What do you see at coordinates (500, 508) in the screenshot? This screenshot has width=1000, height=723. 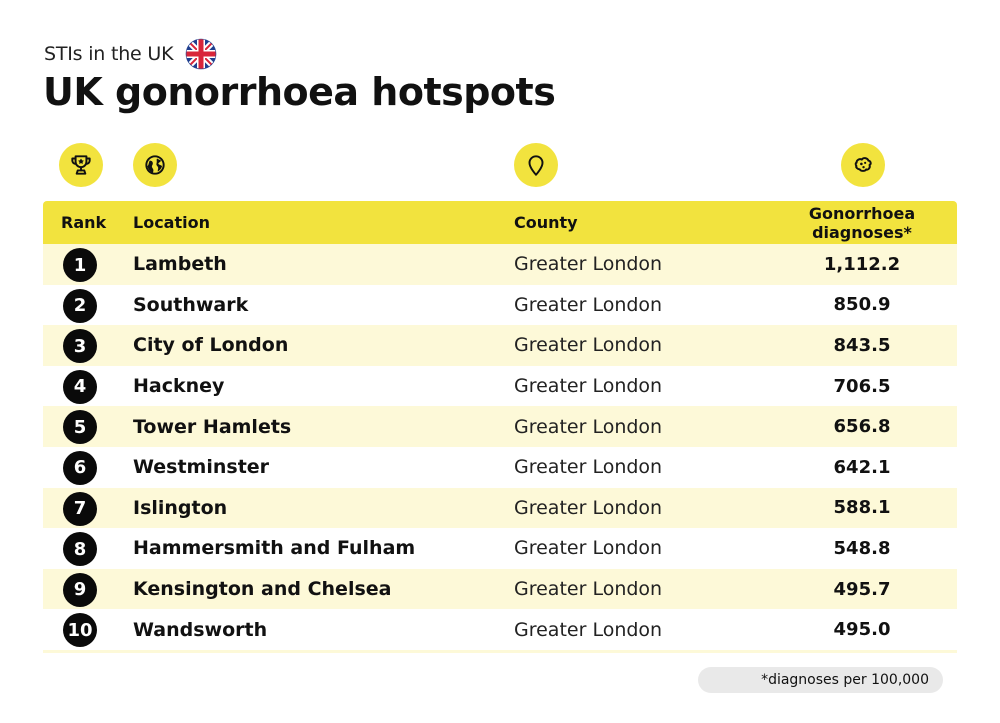 I see `table-row: 7 Islington Greater London 588.1` at bounding box center [500, 508].